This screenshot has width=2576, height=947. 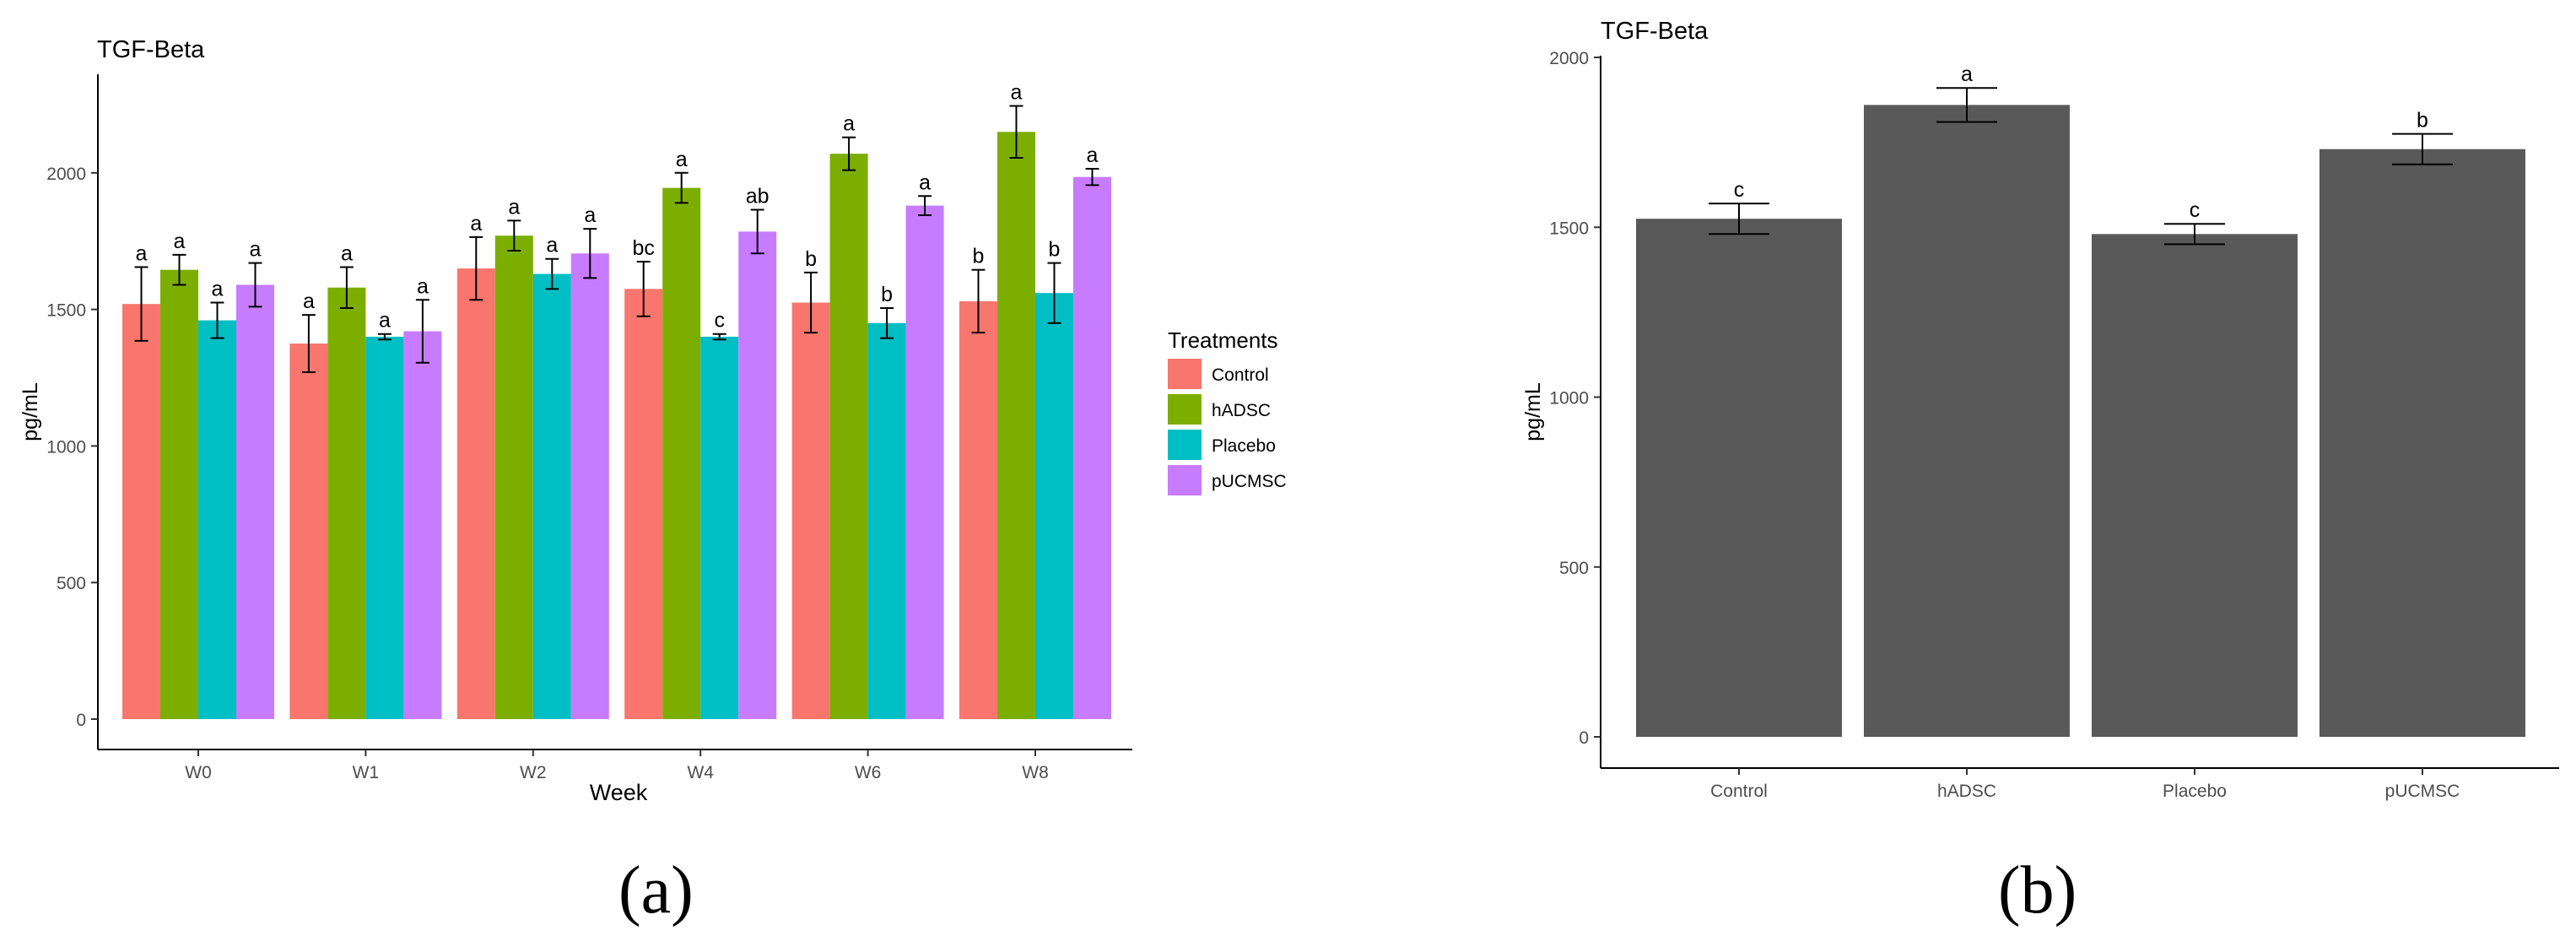 I want to click on legend-item-label: Control, so click(x=1240, y=375).